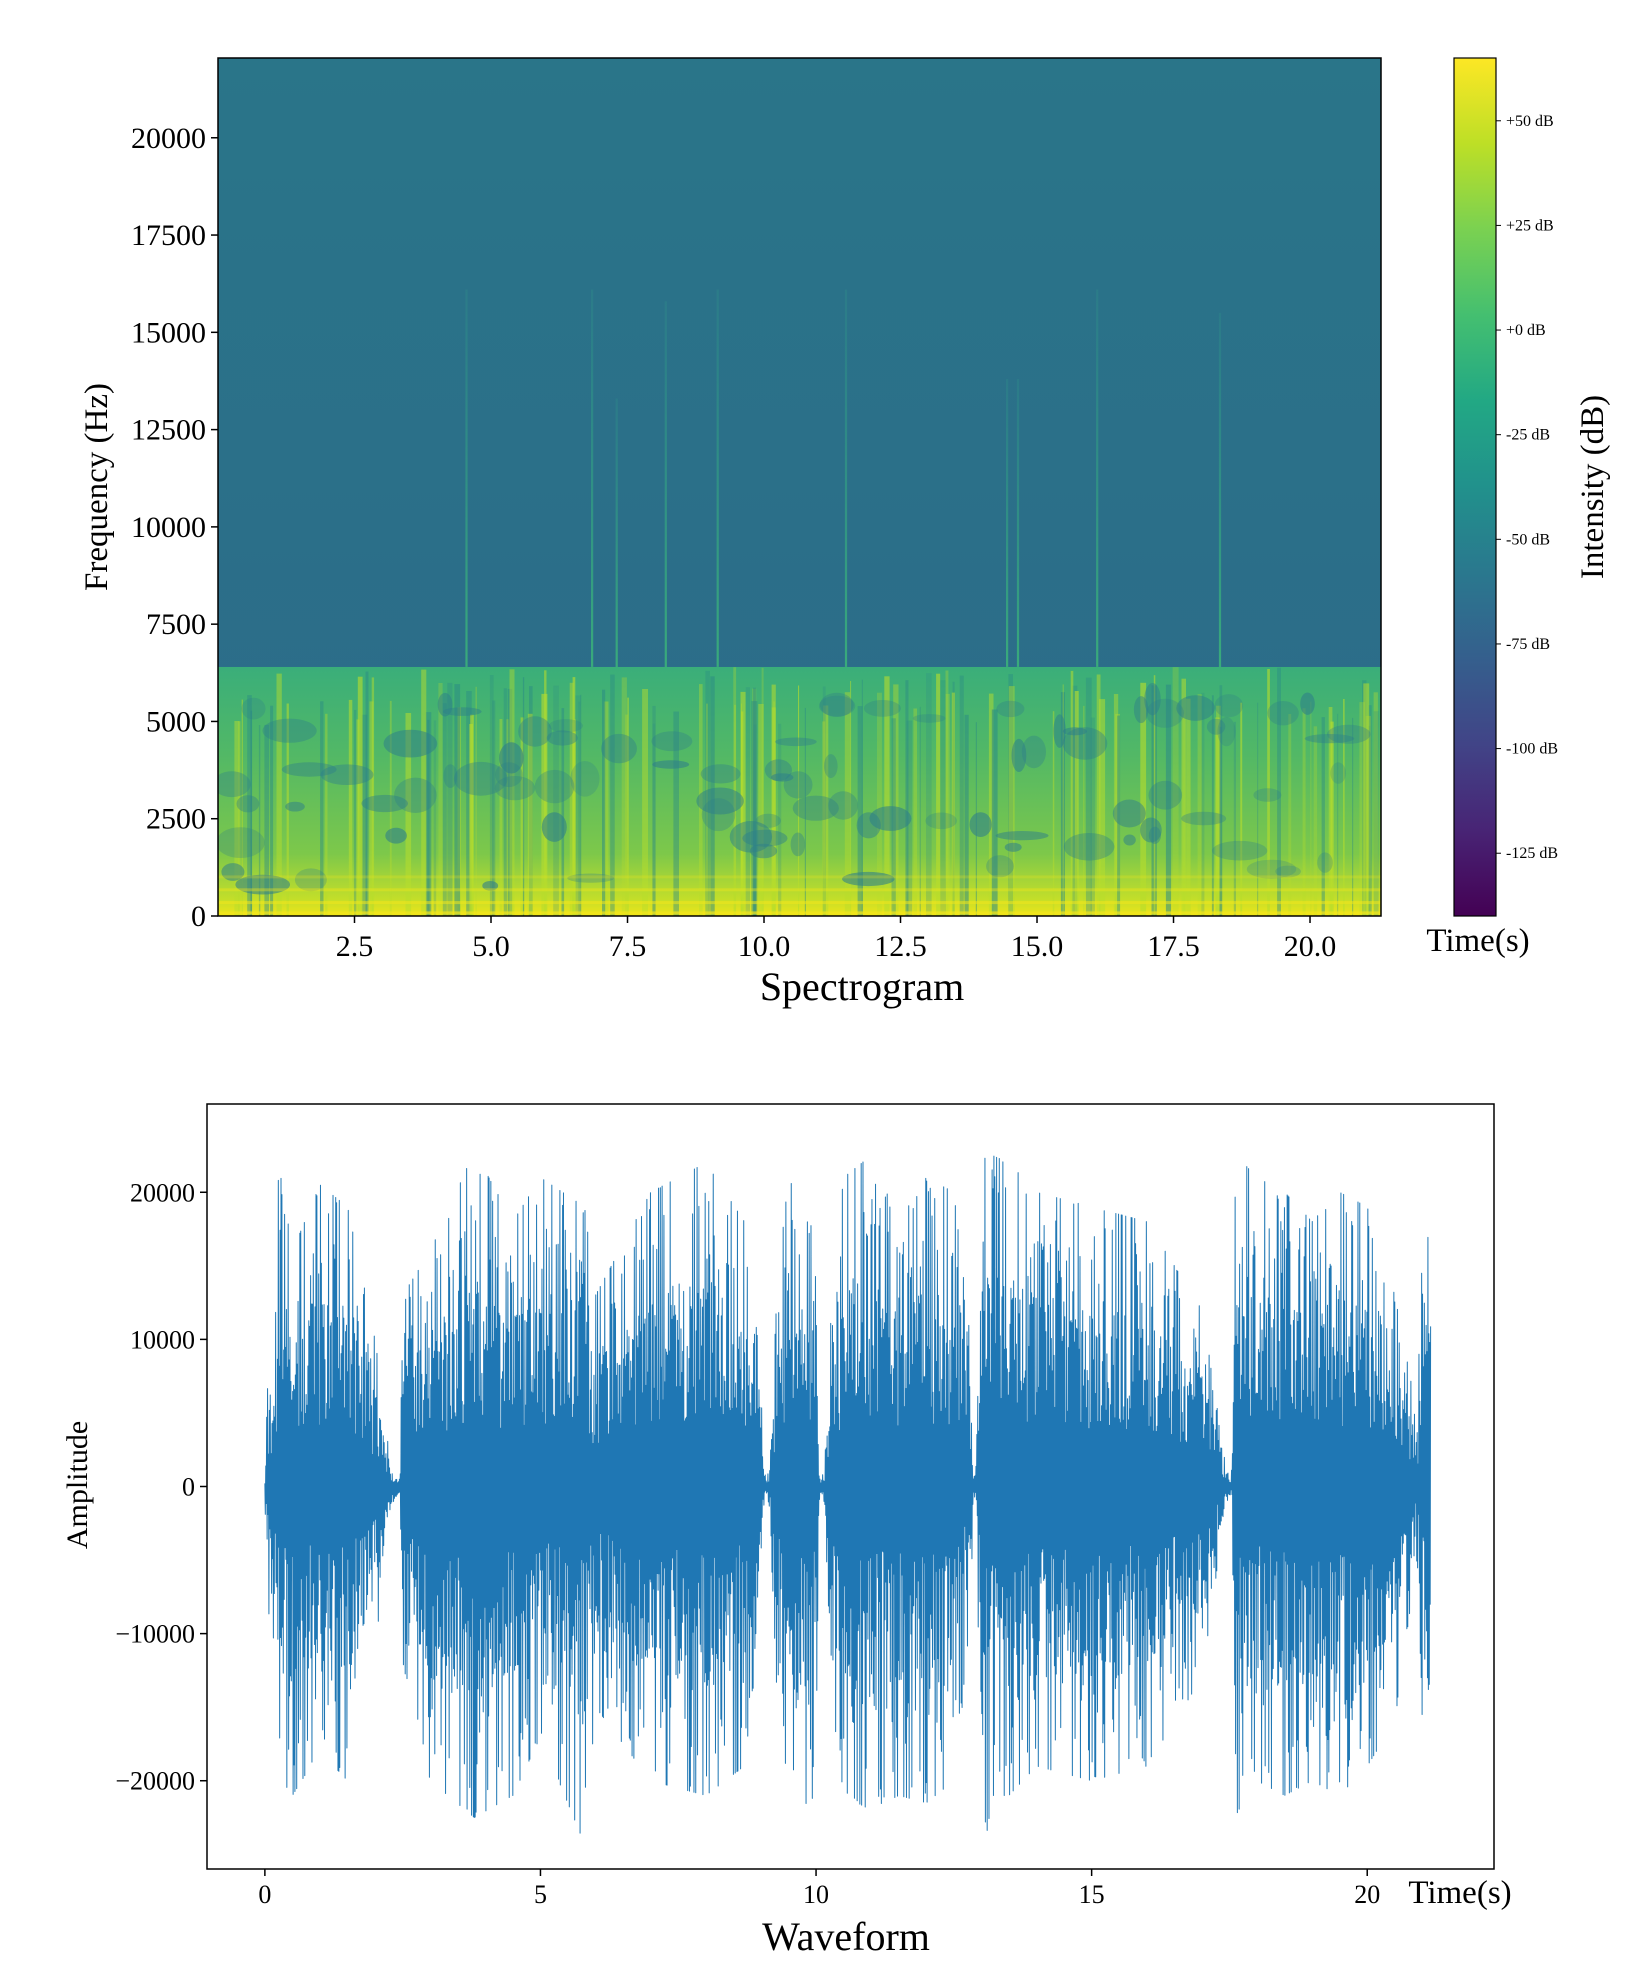 The image size is (1650, 1986). Describe the element at coordinates (155, 1781) in the screenshot. I see `waveform-y-tick-label: −20000` at that location.